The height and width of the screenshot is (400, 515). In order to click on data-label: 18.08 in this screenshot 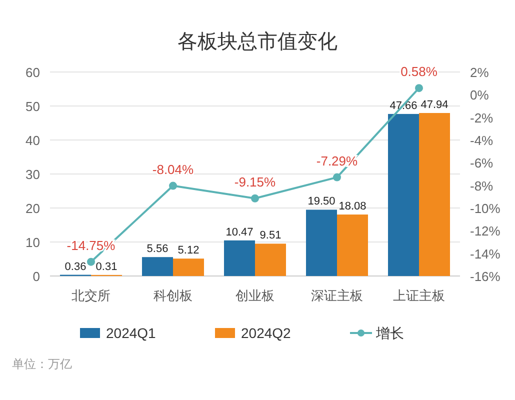, I will do `click(352, 206)`.